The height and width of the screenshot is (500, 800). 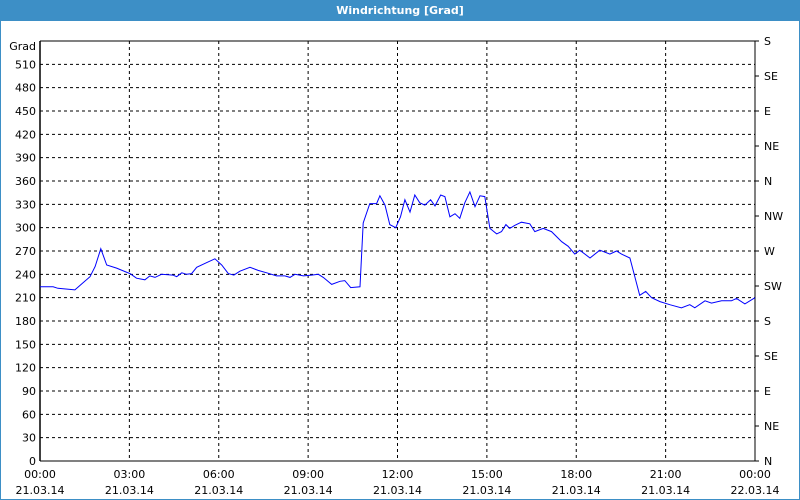 I want to click on chart-title: Windrichtung [Grad], so click(x=400, y=10).